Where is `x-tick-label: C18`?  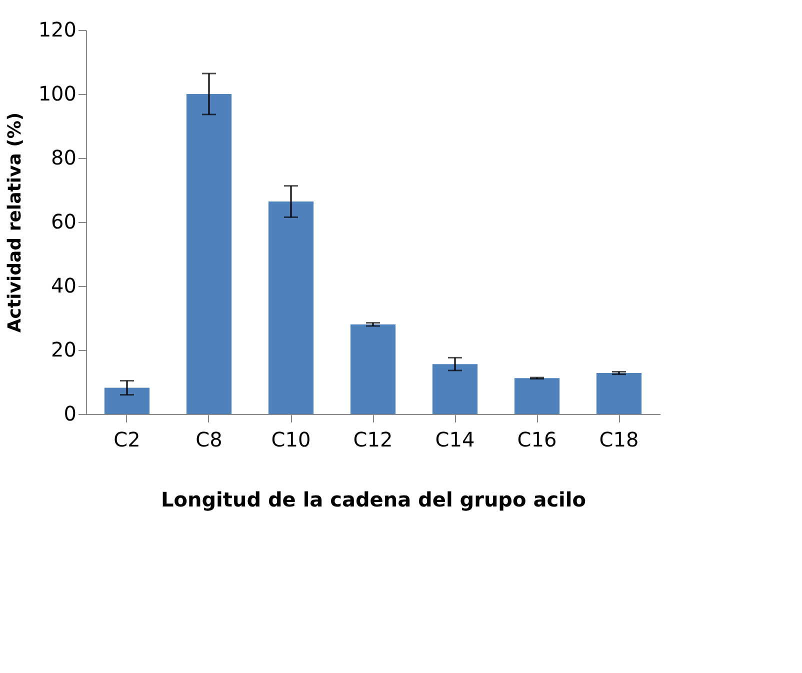
x-tick-label: C18 is located at coordinates (619, 440).